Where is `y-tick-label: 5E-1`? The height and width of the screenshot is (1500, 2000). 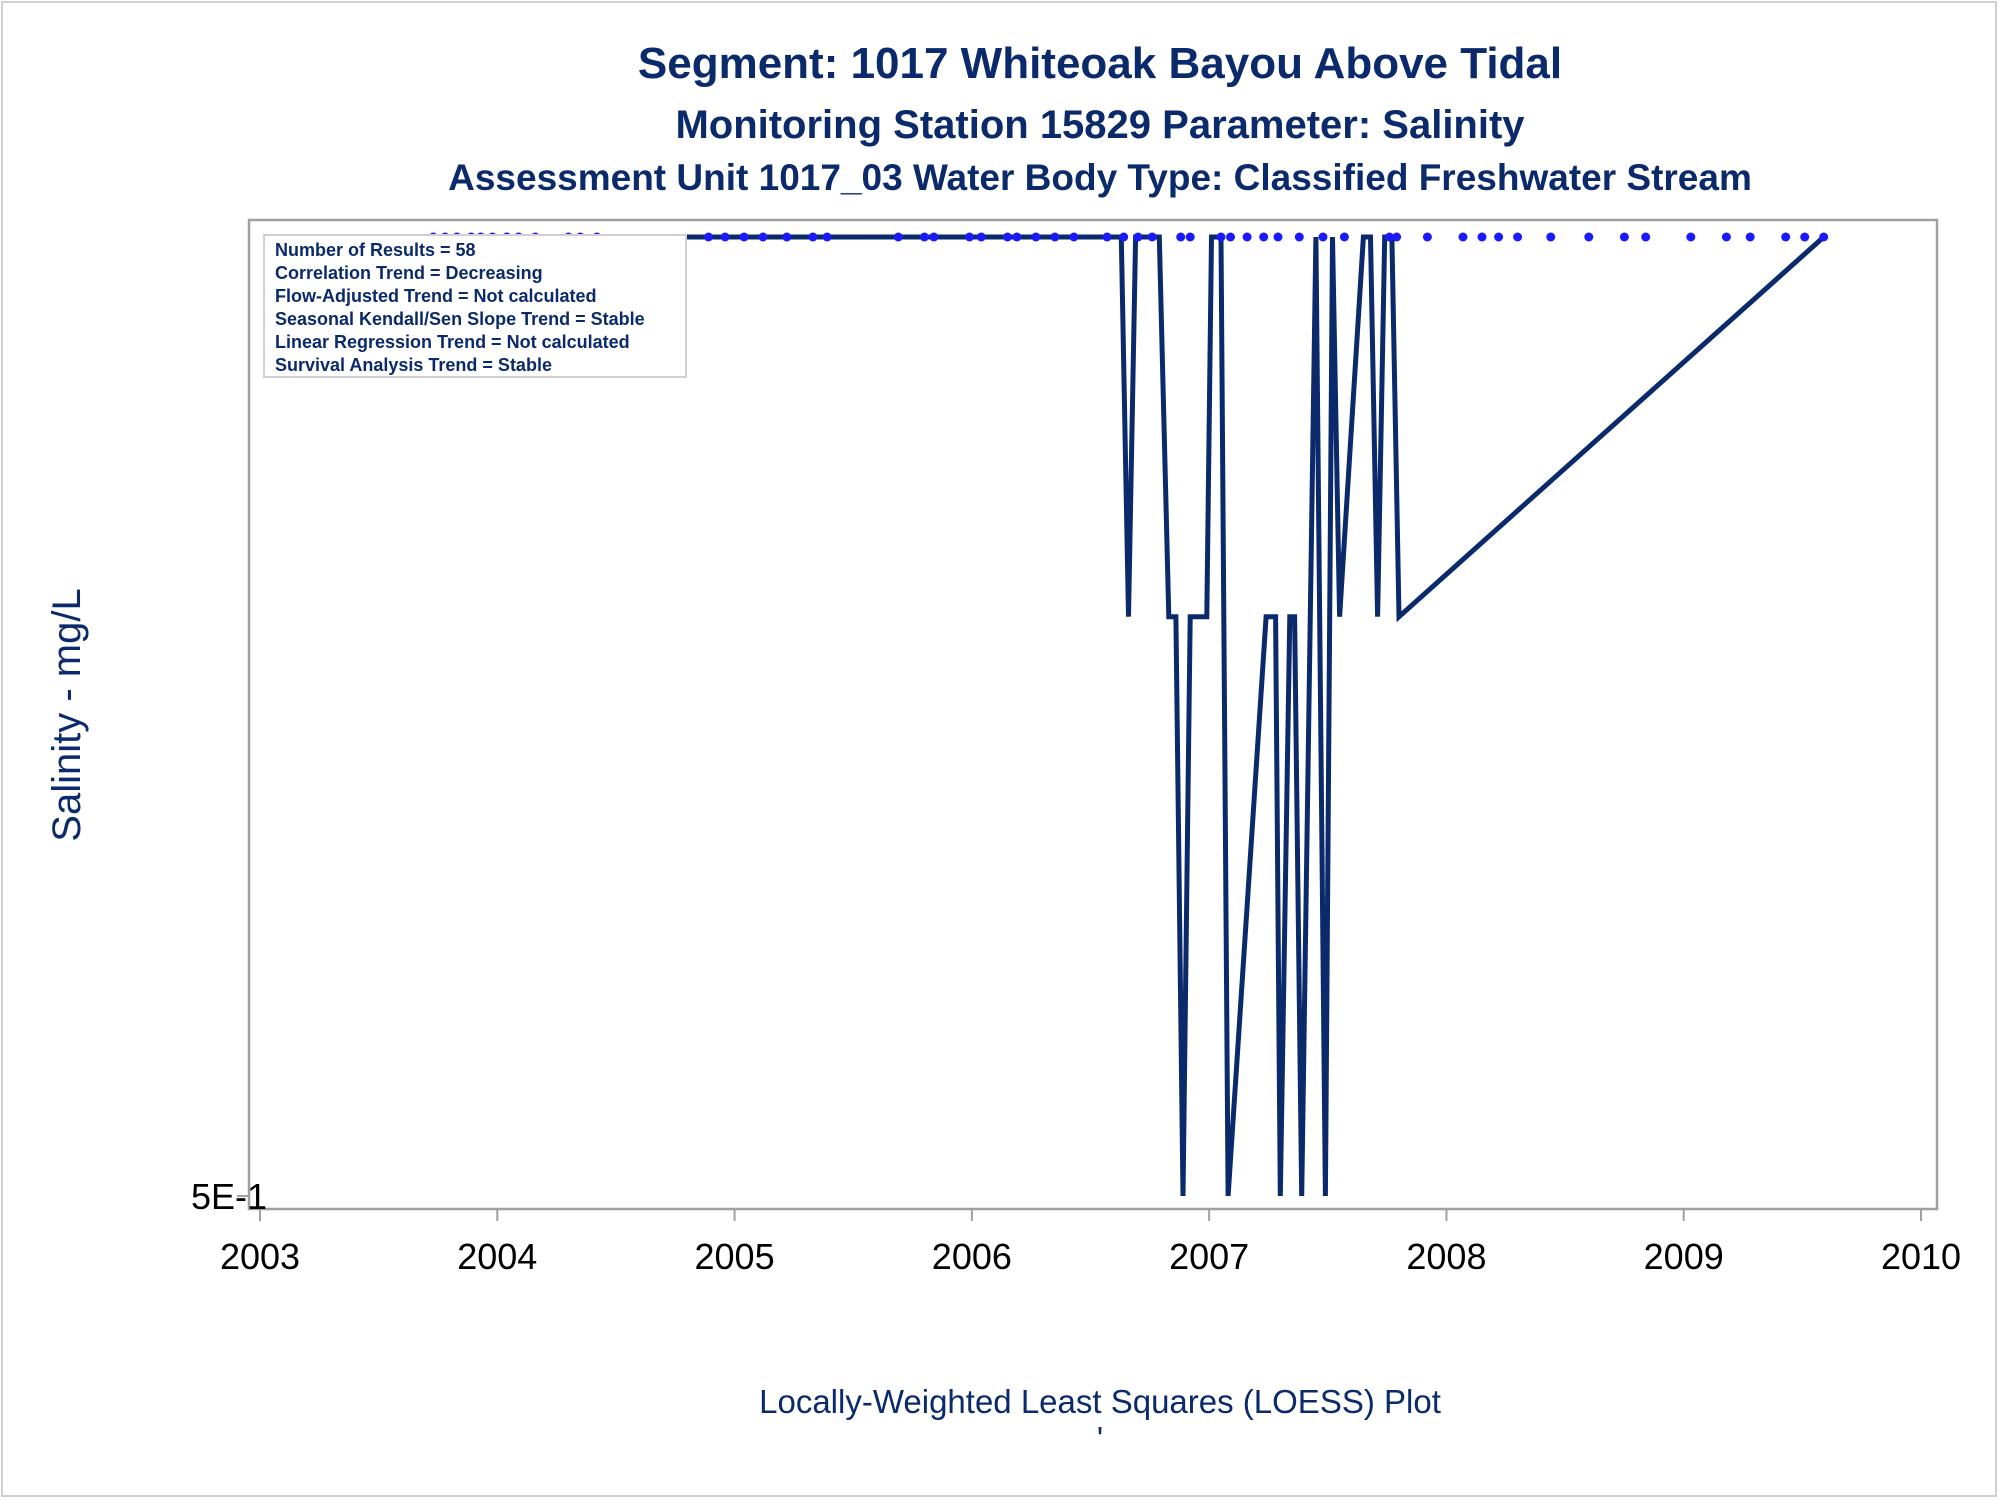 y-tick-label: 5E-1 is located at coordinates (229, 1196).